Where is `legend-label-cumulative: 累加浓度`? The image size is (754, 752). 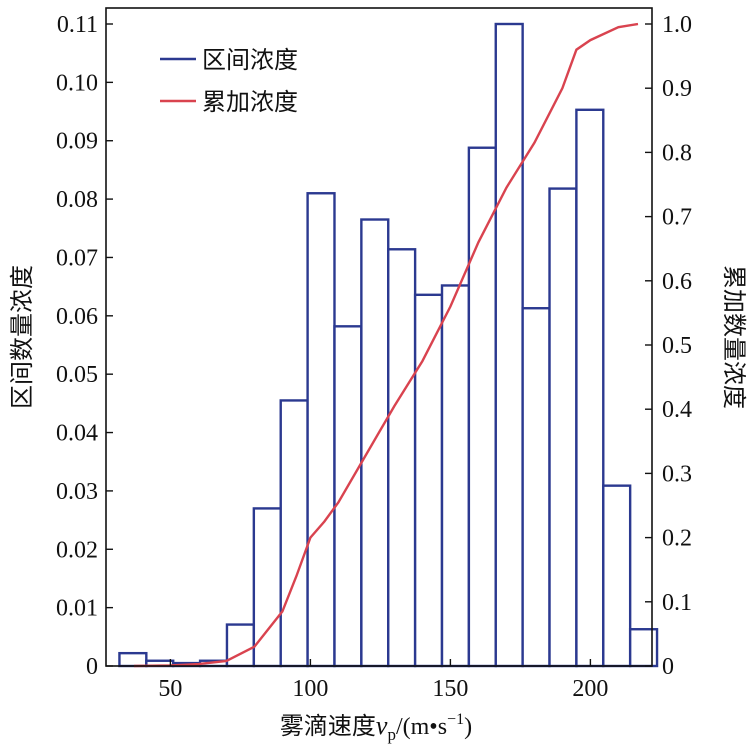
legend-label-cumulative: 累加浓度 is located at coordinates (250, 102).